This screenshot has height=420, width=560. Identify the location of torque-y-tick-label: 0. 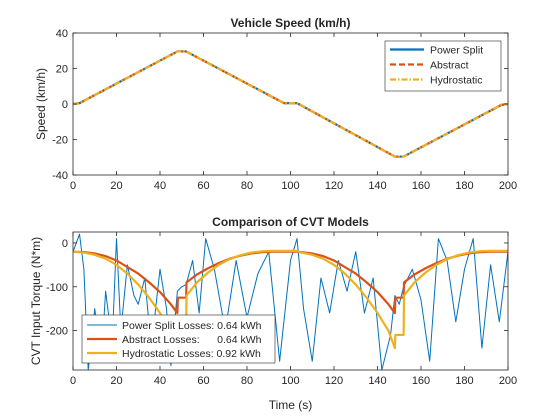
(65, 244).